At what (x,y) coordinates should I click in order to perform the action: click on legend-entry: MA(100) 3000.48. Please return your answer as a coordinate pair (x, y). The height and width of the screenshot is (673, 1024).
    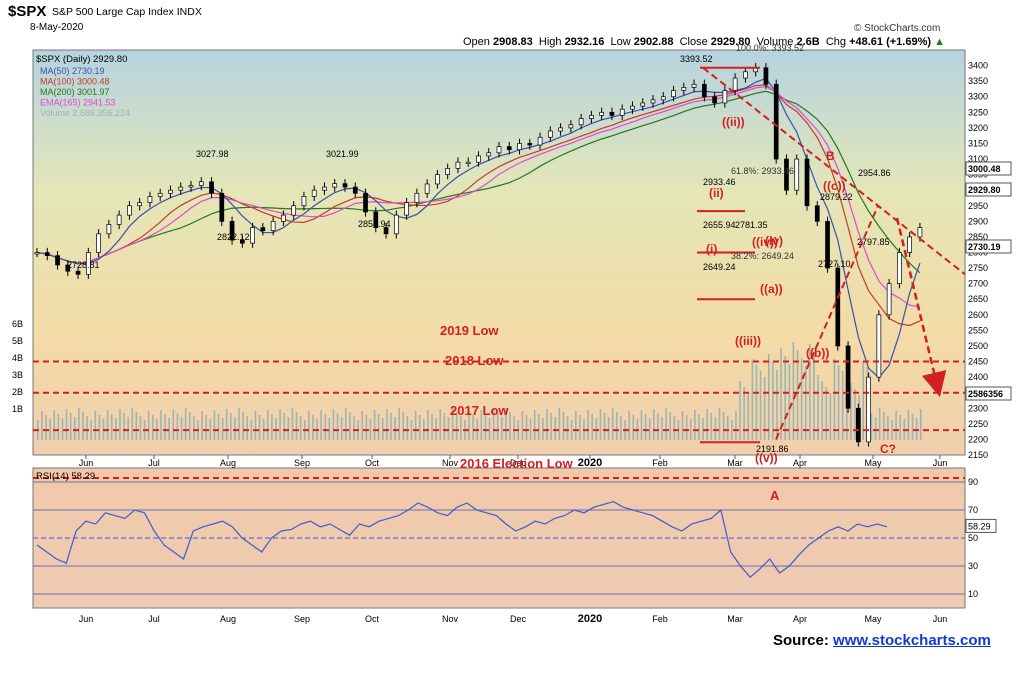
    Looking at the image, I should click on (75, 82).